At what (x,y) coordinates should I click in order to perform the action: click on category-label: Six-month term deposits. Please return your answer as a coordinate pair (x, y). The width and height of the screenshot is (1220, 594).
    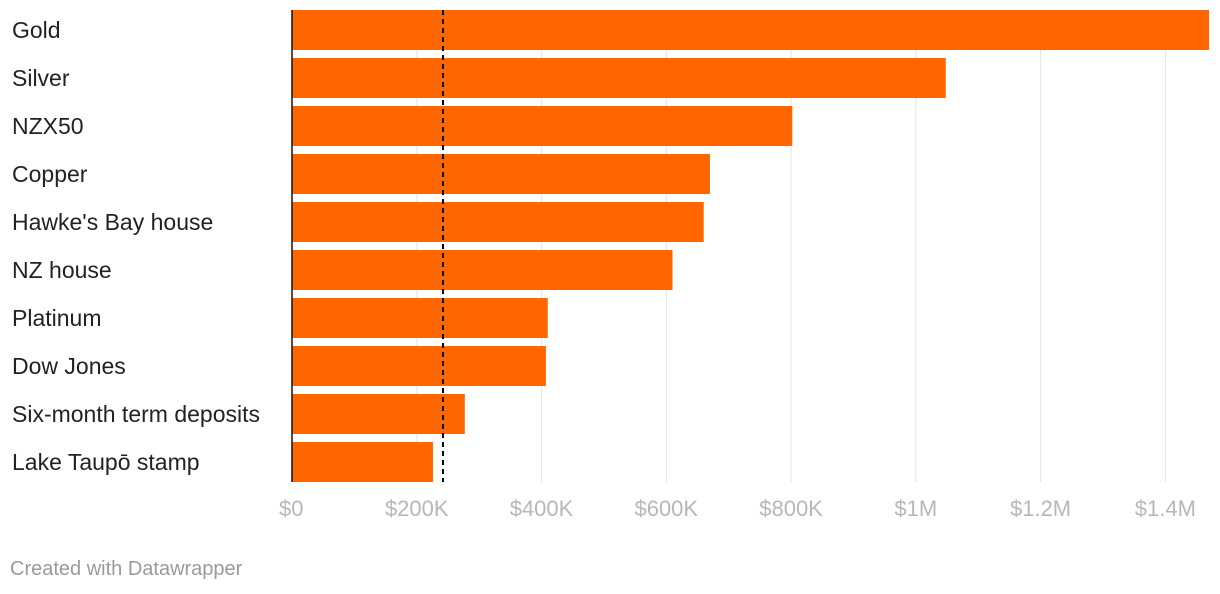
    Looking at the image, I should click on (136, 414).